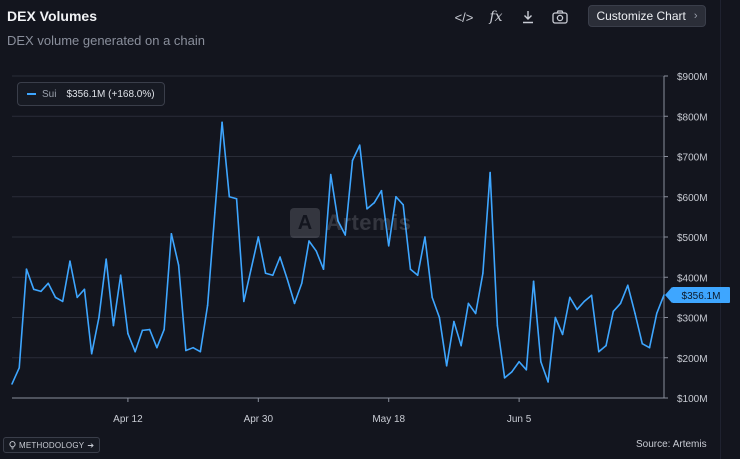  I want to click on download-icon-glyph, so click(528, 17).